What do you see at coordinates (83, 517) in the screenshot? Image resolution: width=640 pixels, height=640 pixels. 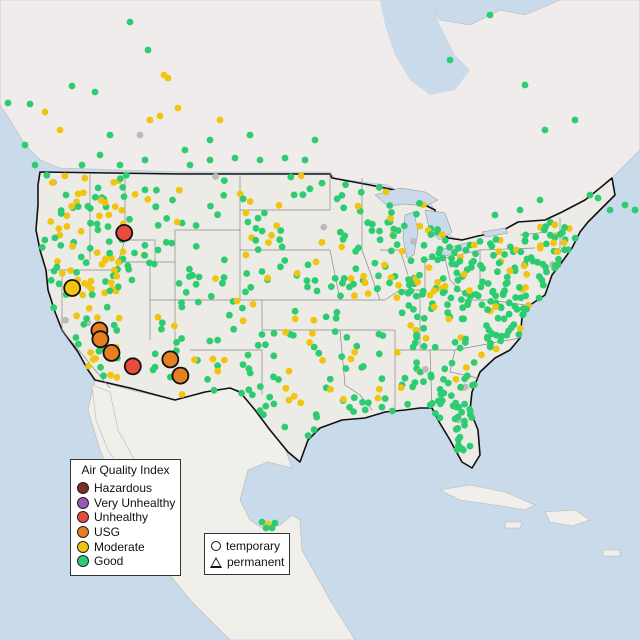 I see `legend-swatch-unhealthy` at bounding box center [83, 517].